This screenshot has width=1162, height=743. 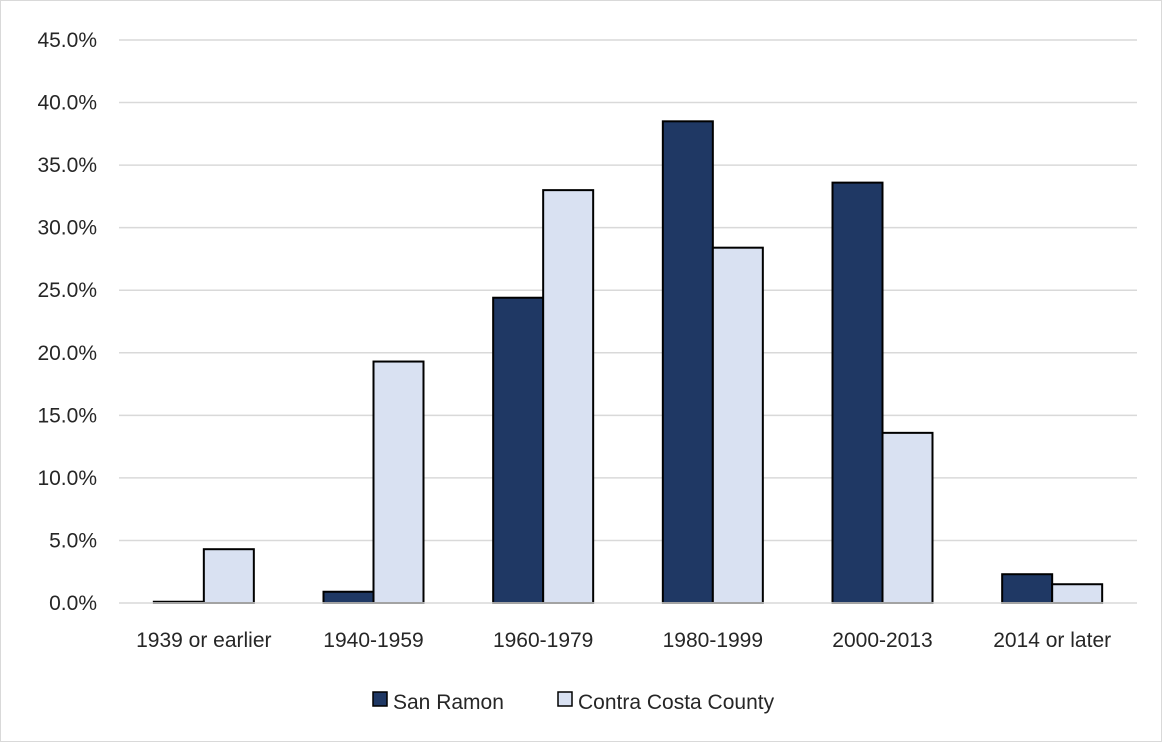 I want to click on x-category-label: 1960-1979, so click(x=543, y=640).